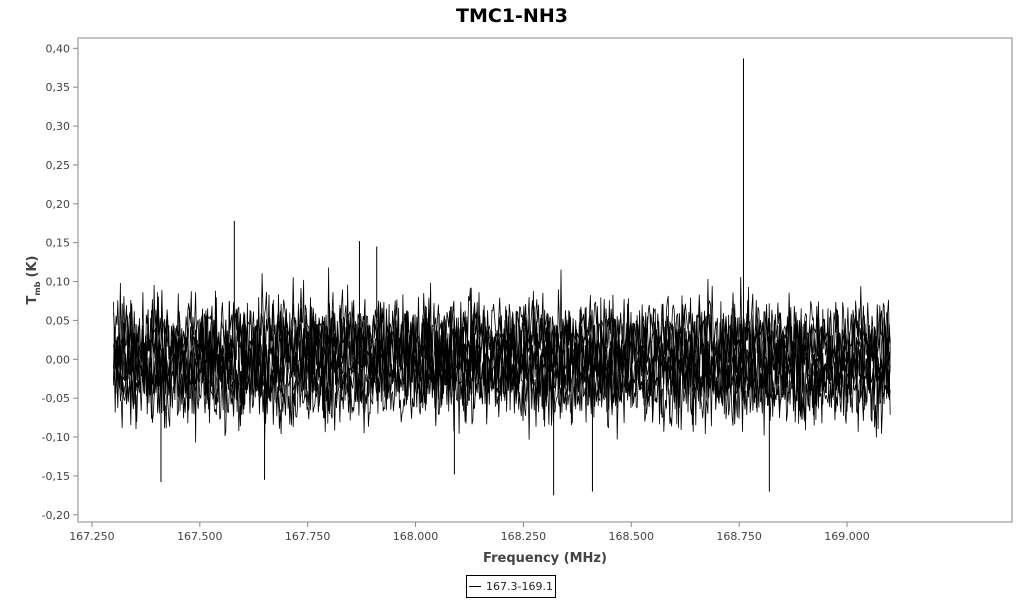  Describe the element at coordinates (56, 398) in the screenshot. I see `y-tick-label: -0,05` at that location.